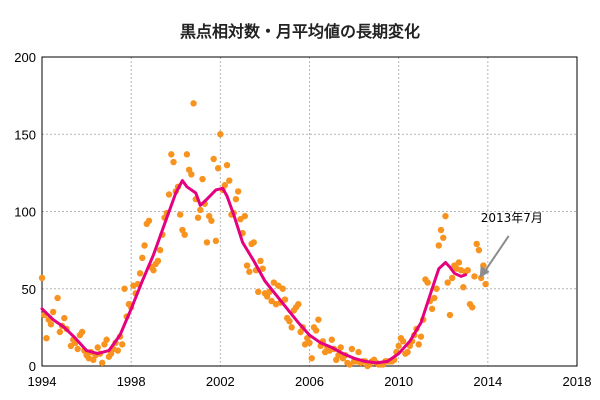 This screenshot has height=400, width=600. I want to click on x-tick-label: 2002, so click(220, 381).